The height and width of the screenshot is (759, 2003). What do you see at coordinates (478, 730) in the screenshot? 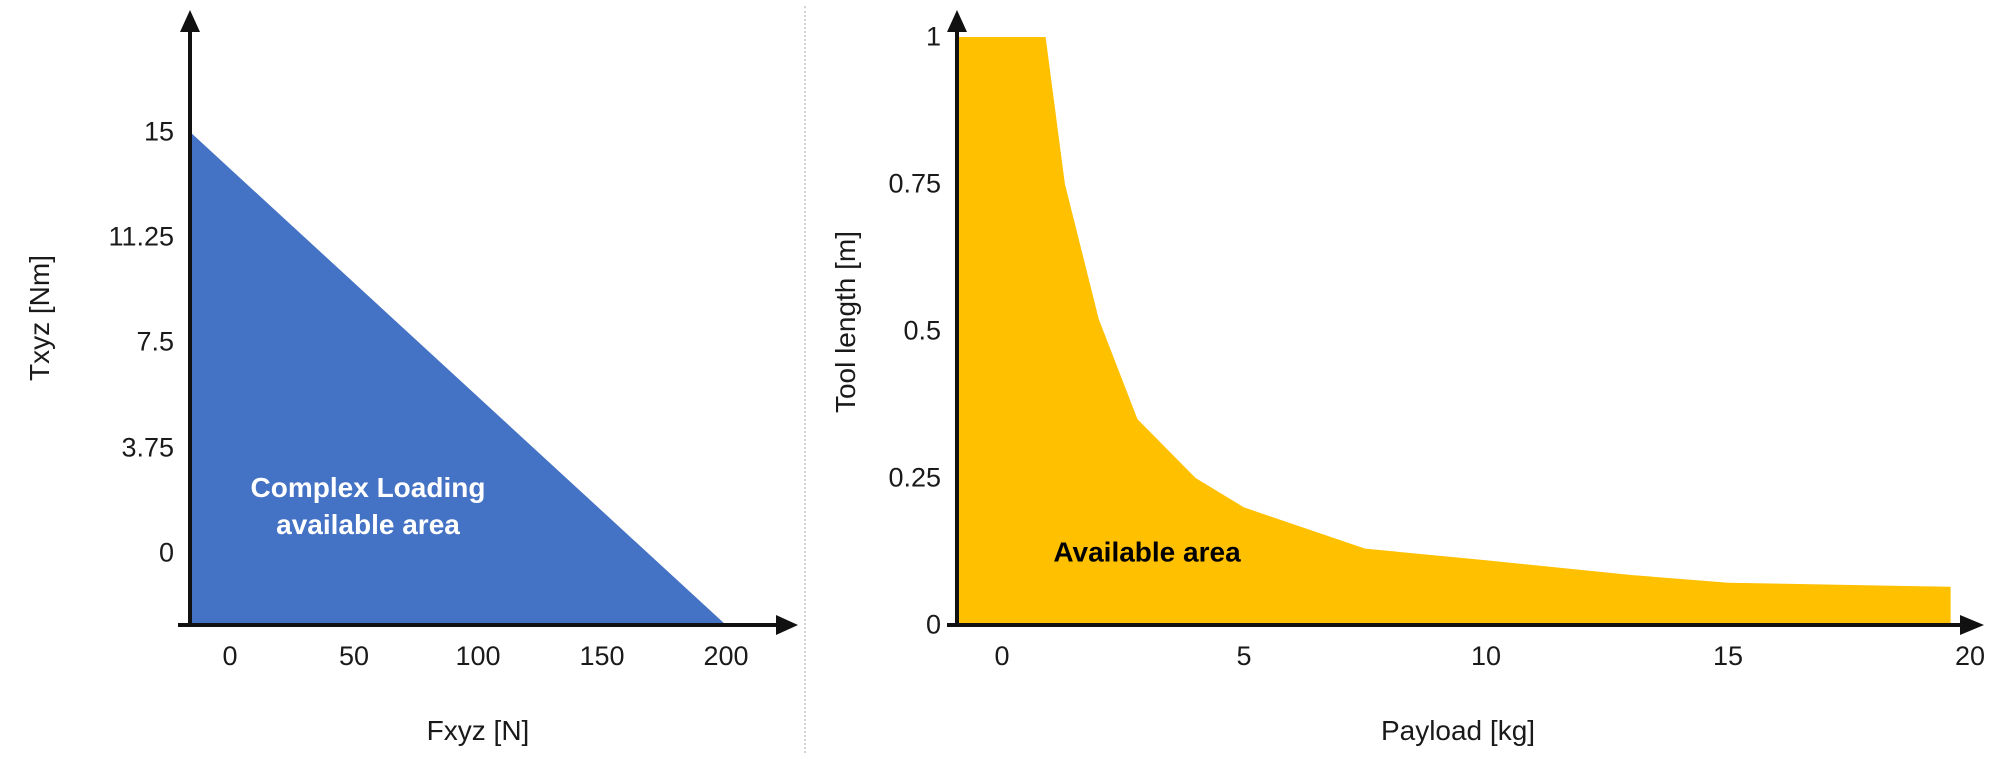
I see `complex-loading-x-axis-title: Fxyz [N]` at bounding box center [478, 730].